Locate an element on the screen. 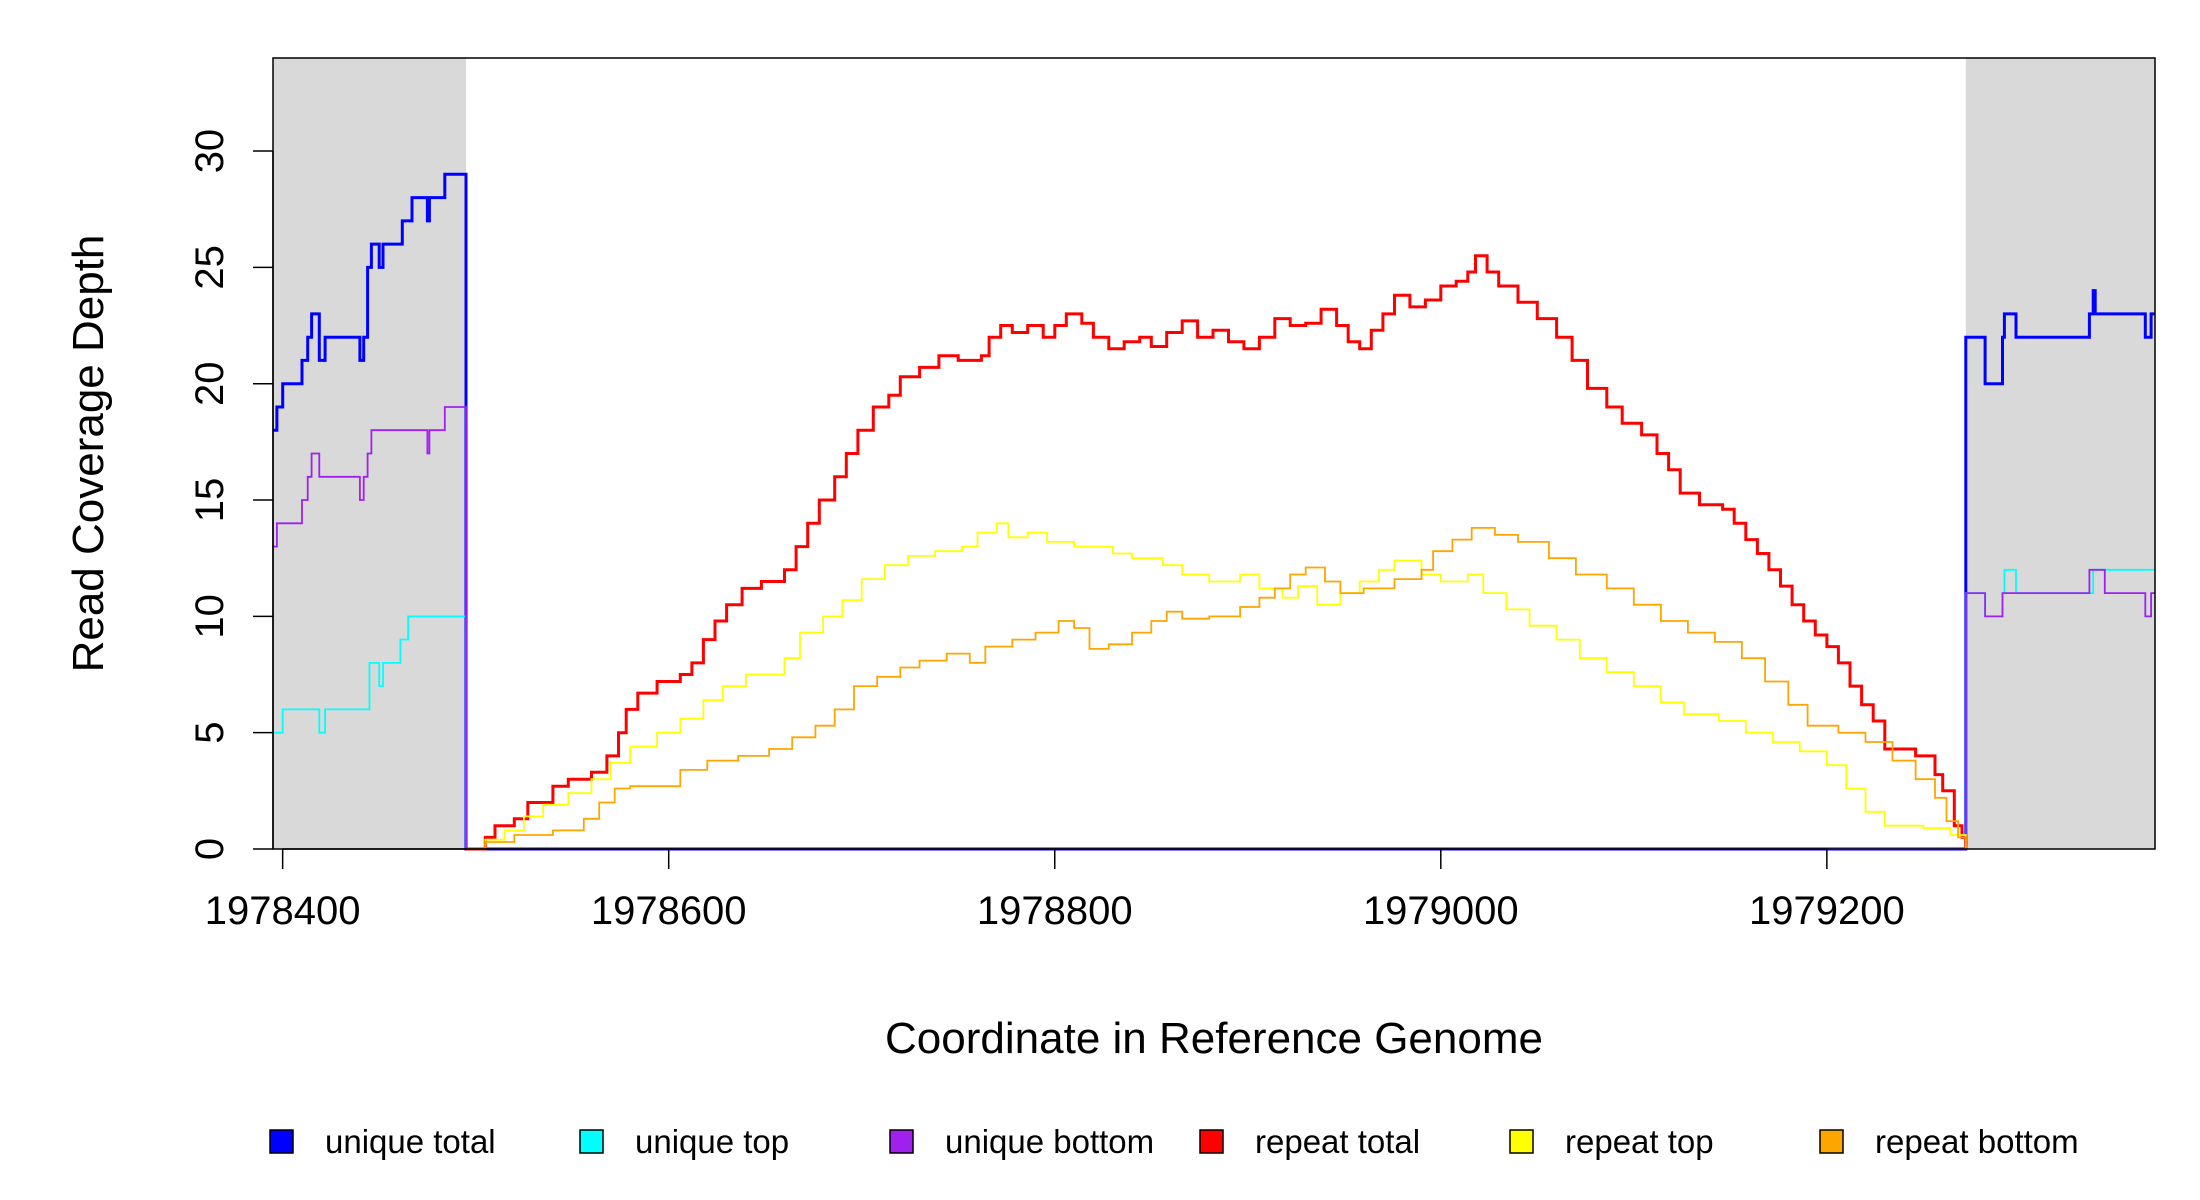  y-axis-title: Read Coverage Depth is located at coordinates (88, 454).